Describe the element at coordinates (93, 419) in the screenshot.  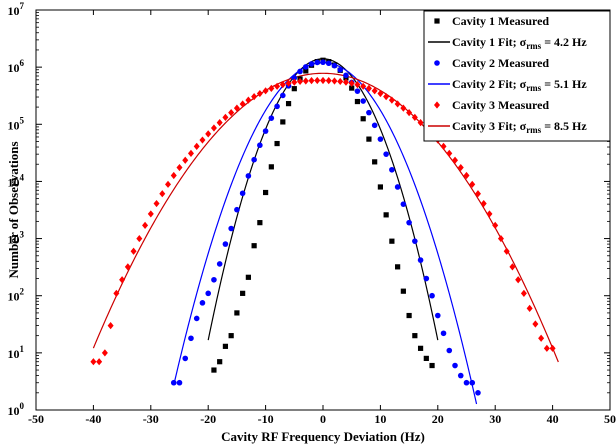
I see `x-tick-label: -40` at that location.